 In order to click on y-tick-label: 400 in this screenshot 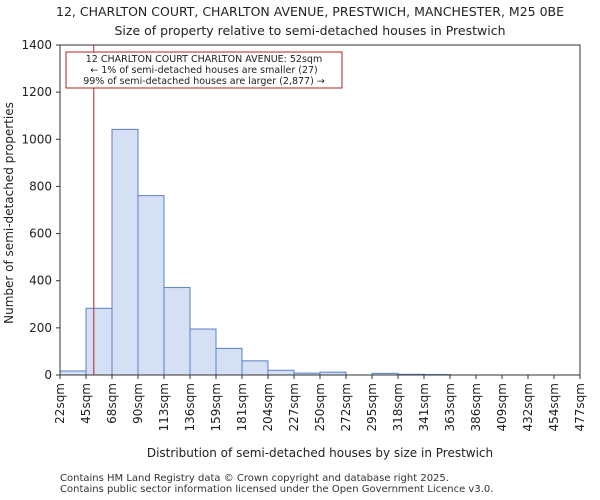, I will do `click(40, 281)`.